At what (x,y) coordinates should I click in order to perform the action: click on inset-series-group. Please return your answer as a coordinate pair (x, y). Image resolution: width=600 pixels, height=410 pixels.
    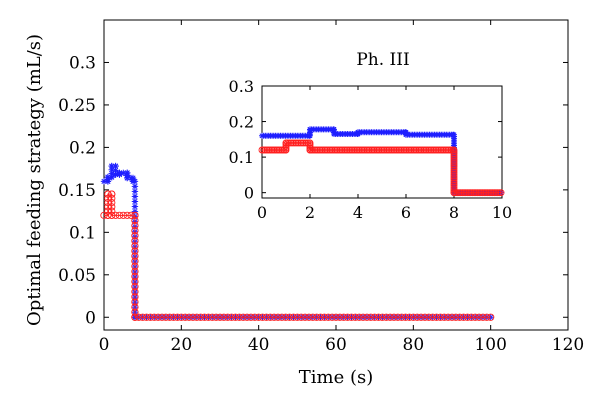
    Looking at the image, I should click on (381, 161).